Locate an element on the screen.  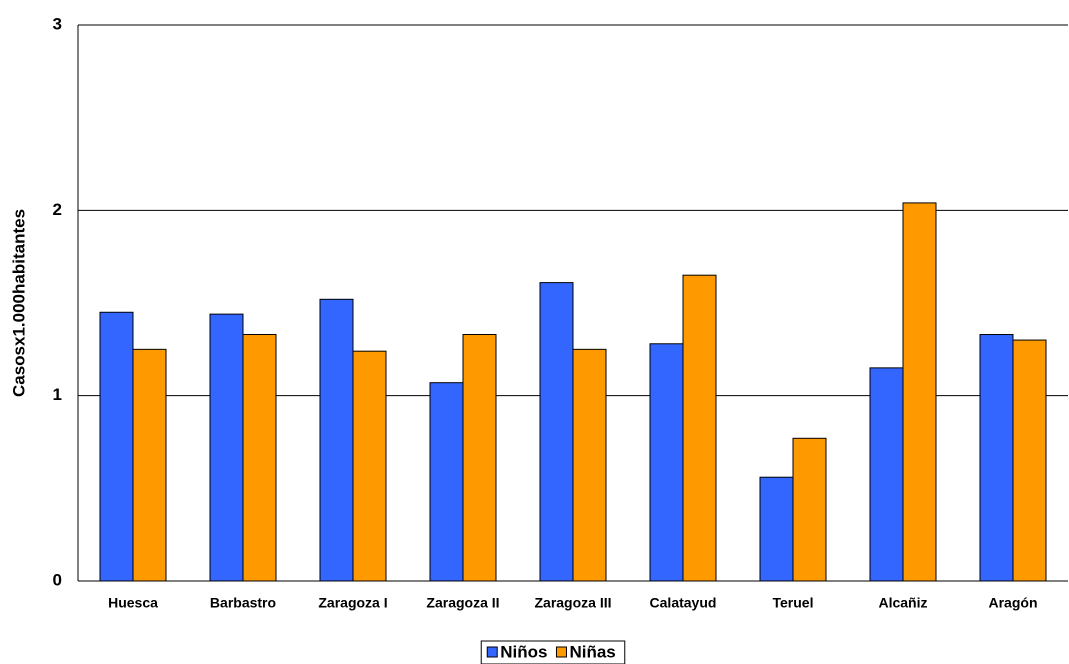
legend-box is located at coordinates (553, 652).